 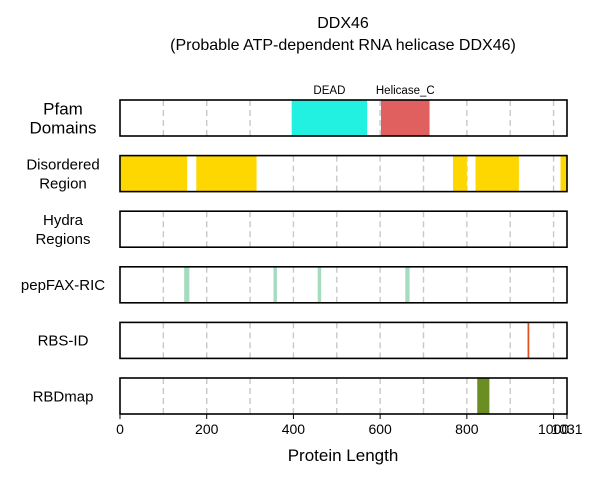 What do you see at coordinates (380, 429) in the screenshot?
I see `x-tick-label: 600` at bounding box center [380, 429].